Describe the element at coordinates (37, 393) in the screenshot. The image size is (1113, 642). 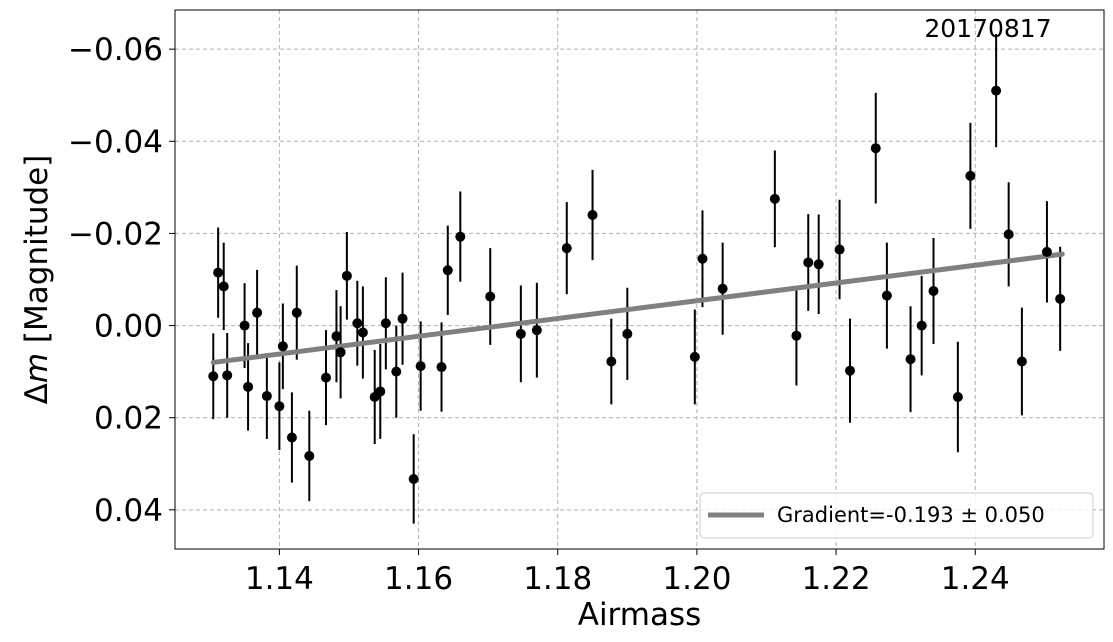
I see `y-axis-title-delta: Δ` at that location.